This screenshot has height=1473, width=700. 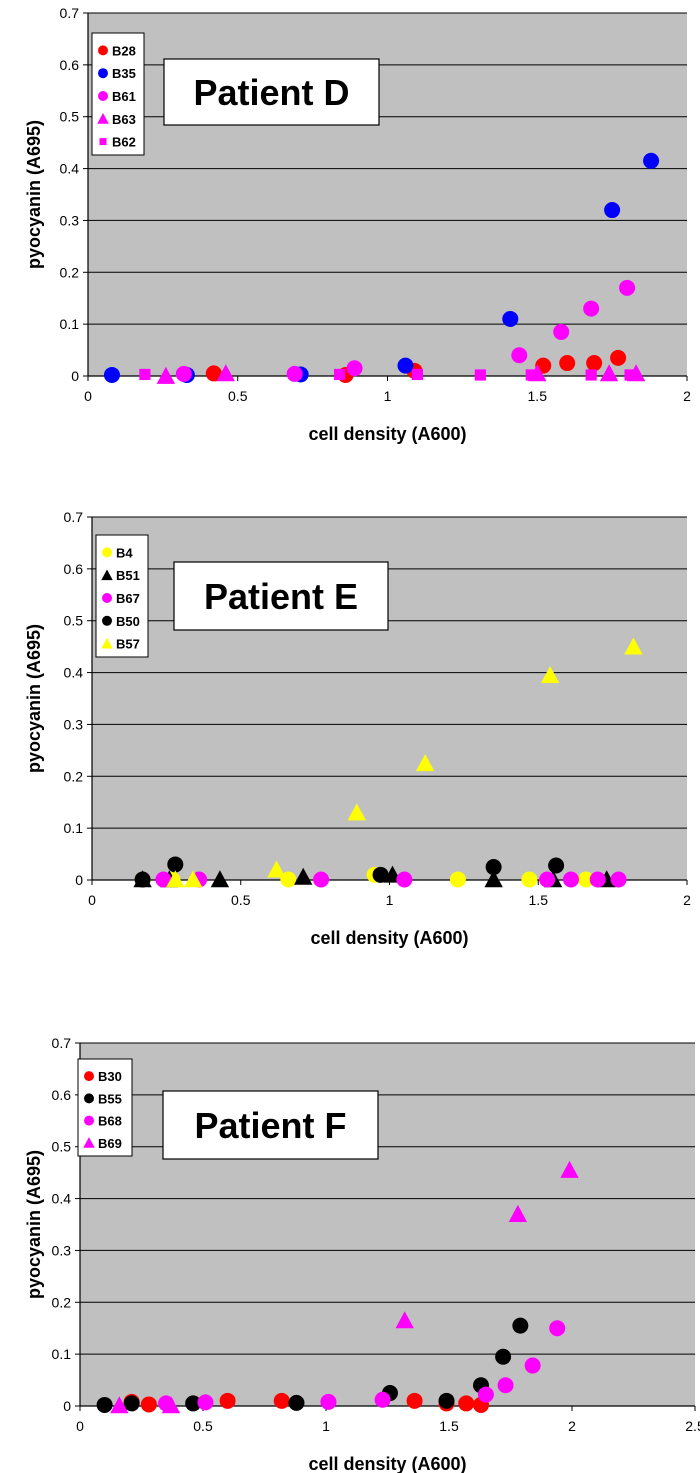 I want to click on legend-label: B63, so click(x=124, y=119).